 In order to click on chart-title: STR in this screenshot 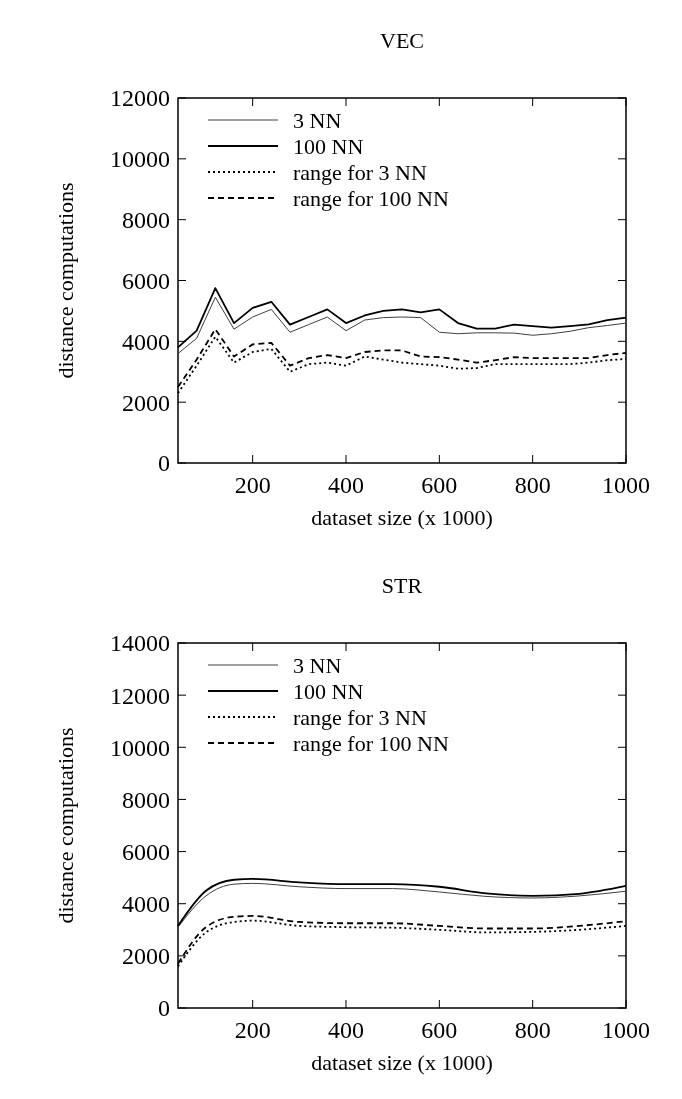, I will do `click(402, 585)`.